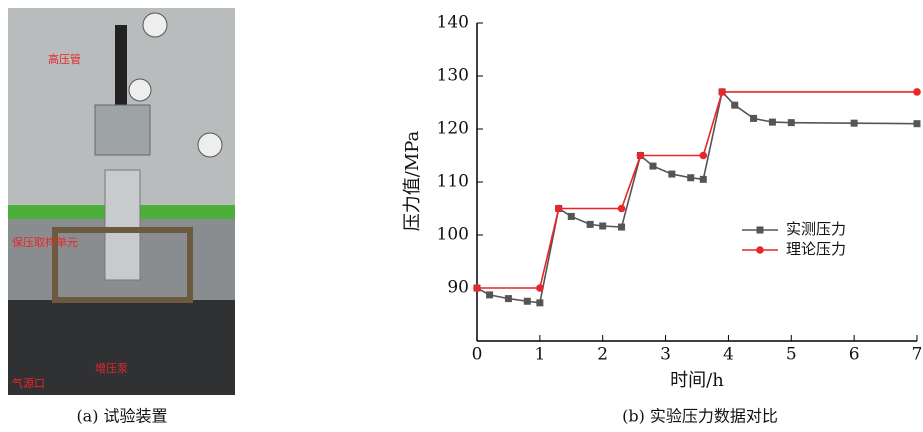  I want to click on y-tick-label: 120, so click(453, 129).